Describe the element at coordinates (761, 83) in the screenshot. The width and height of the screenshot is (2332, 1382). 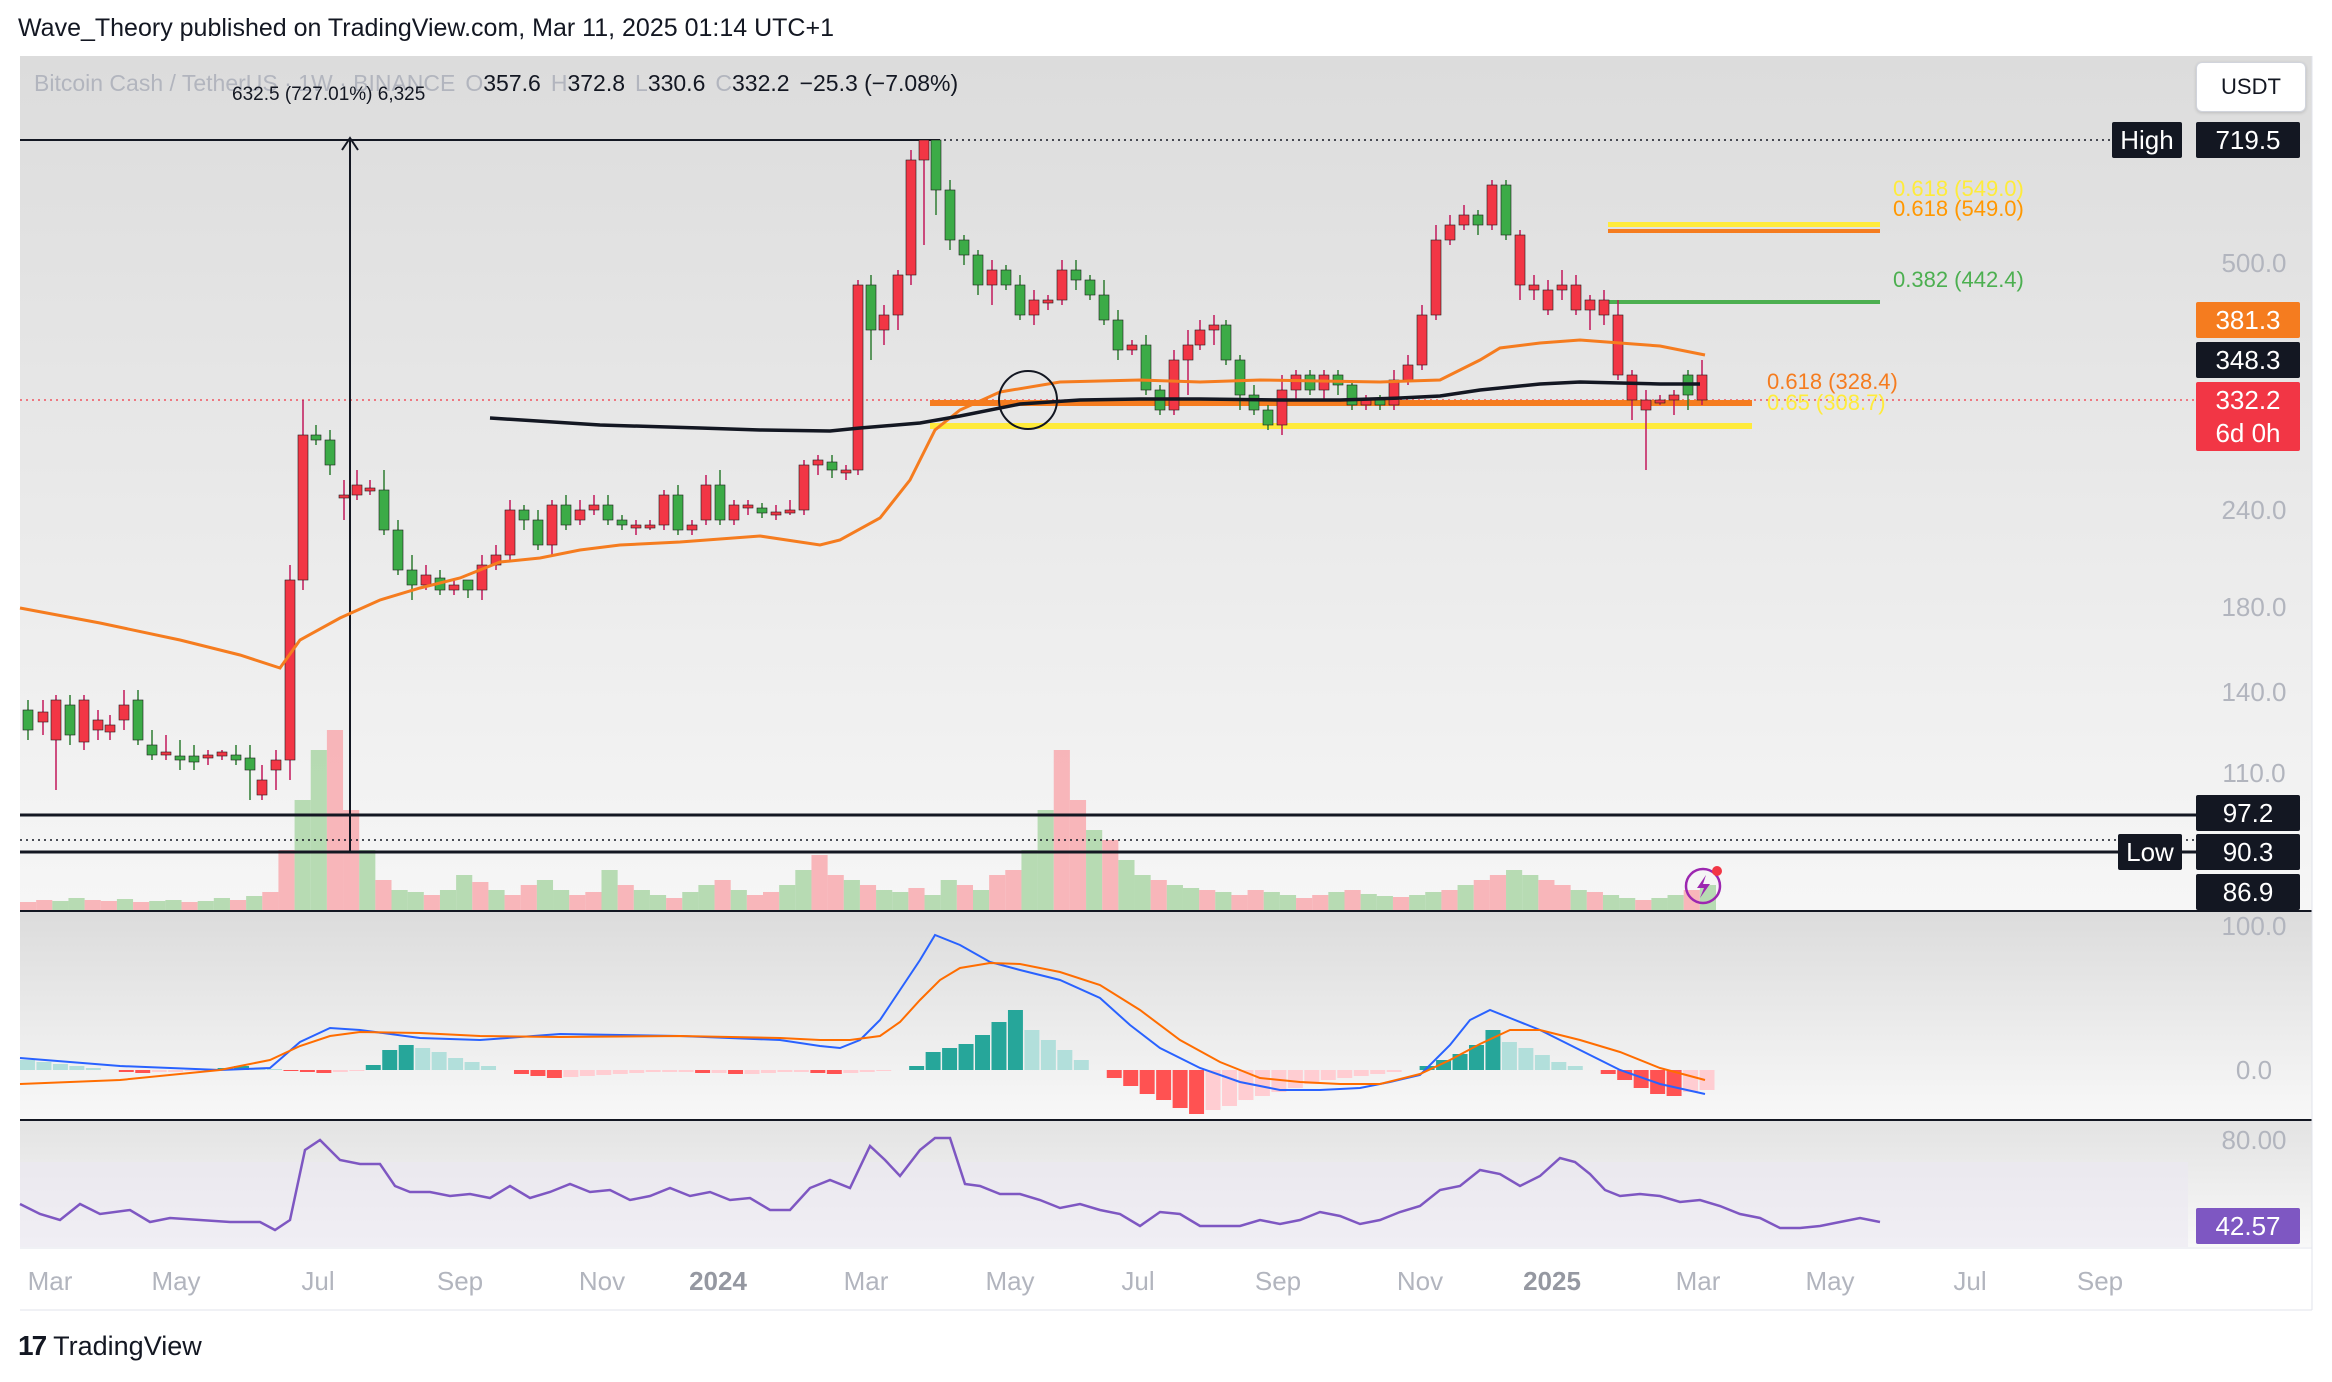
I see `ohlc-close: 332.2` at that location.